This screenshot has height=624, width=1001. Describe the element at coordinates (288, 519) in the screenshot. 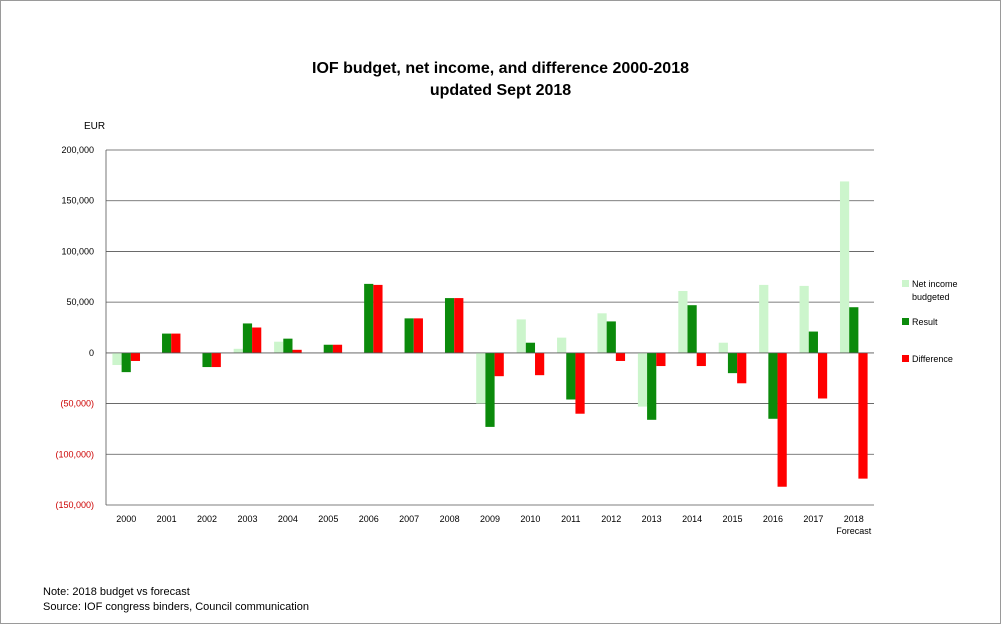

I see `x-tick-label: 2004` at that location.